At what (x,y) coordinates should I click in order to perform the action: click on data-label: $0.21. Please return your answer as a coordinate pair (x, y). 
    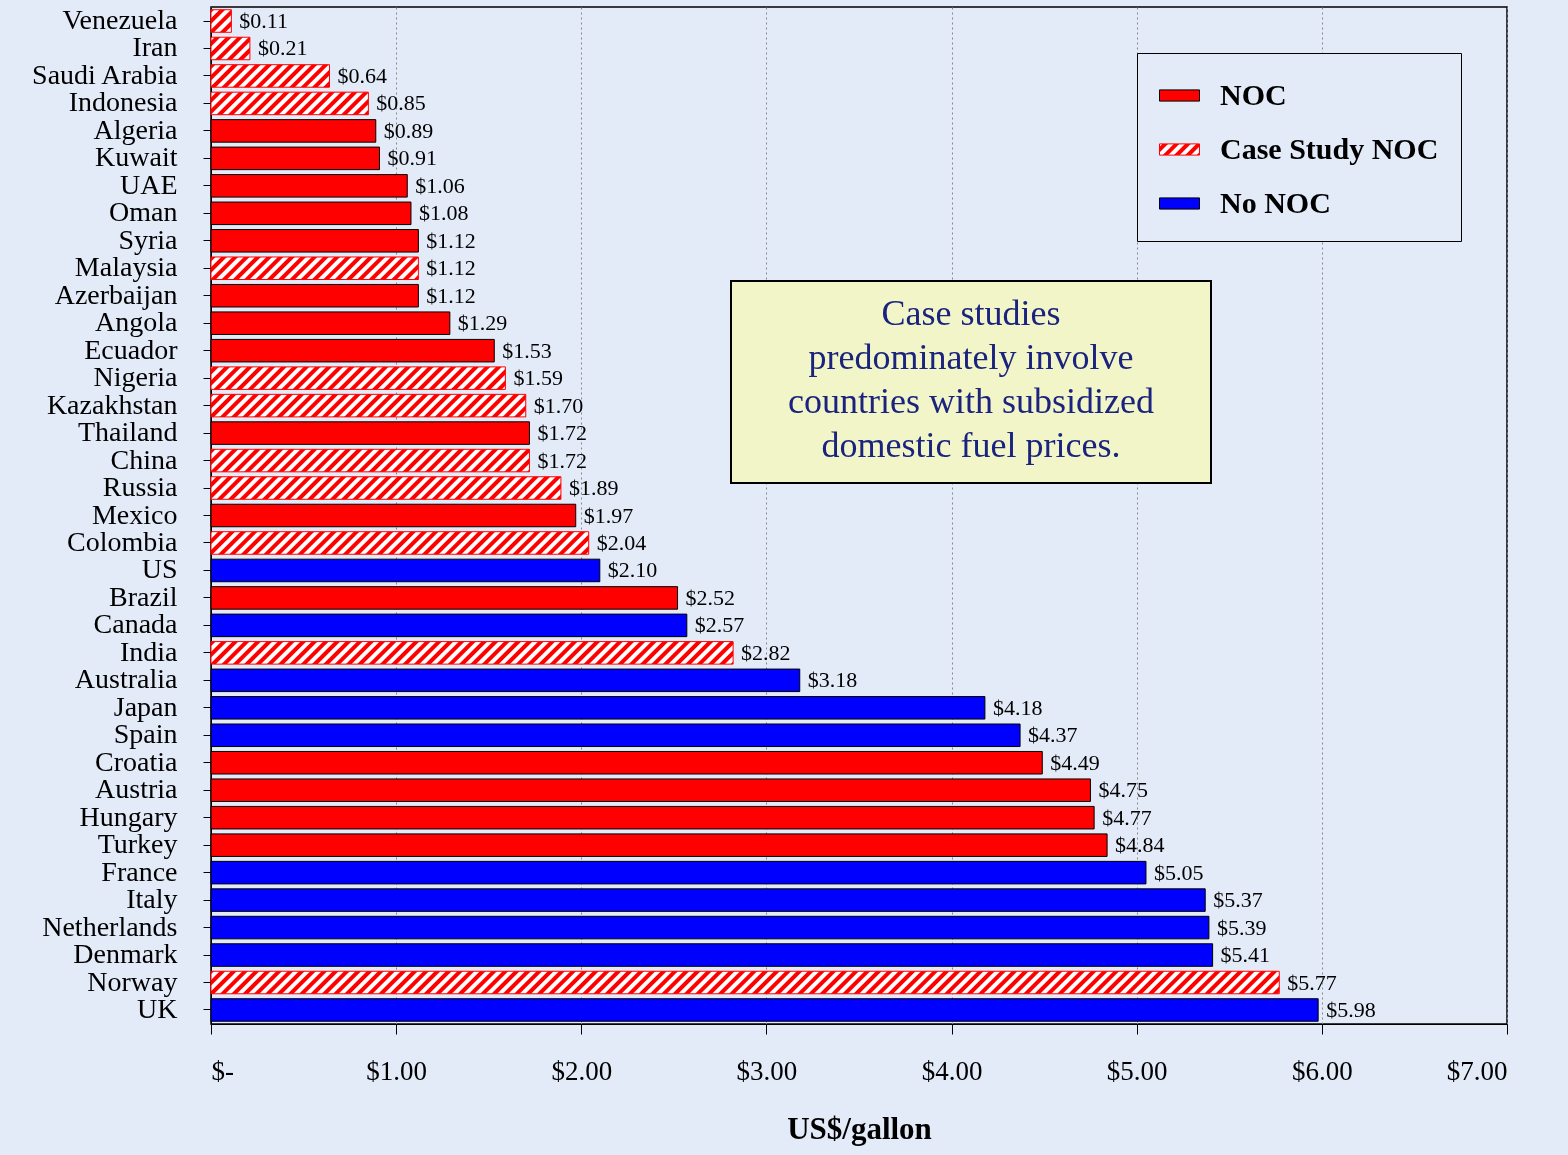
    Looking at the image, I should click on (282, 48).